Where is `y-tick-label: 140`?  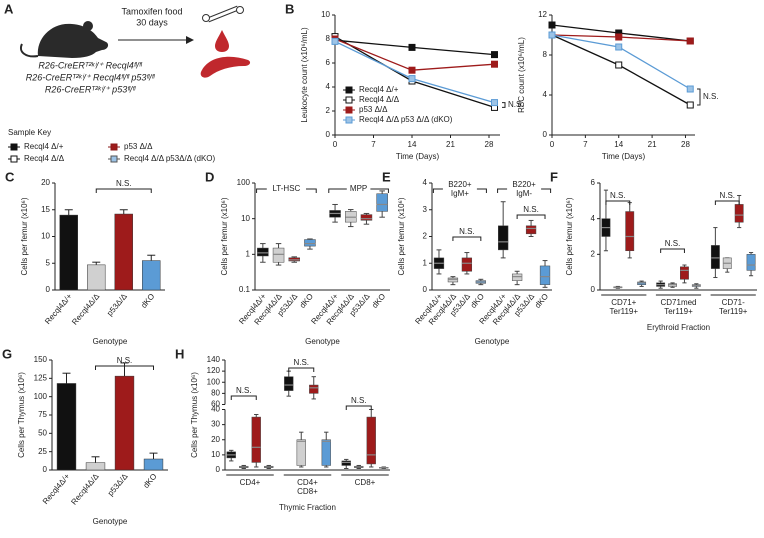 y-tick-label: 140 is located at coordinates (214, 359).